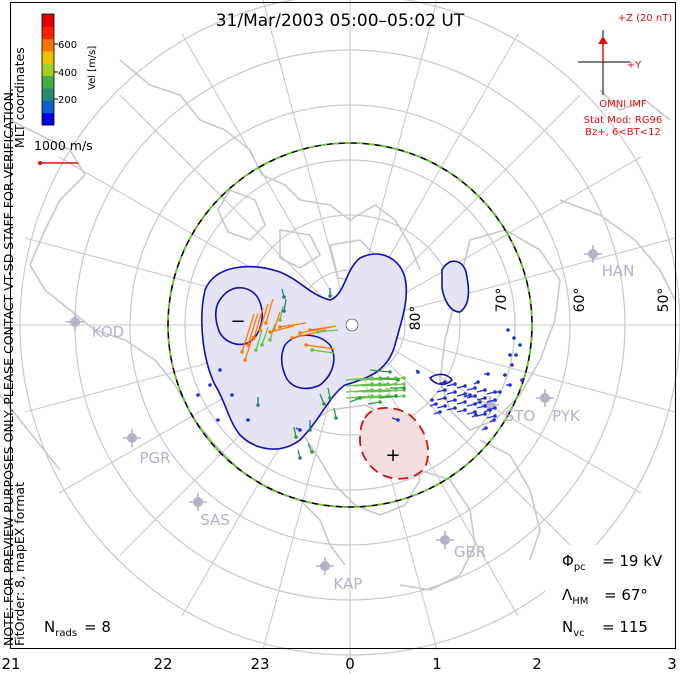 The height and width of the screenshot is (674, 680). What do you see at coordinates (623, 120) in the screenshot?
I see `imf-stat-model: Stat Mod: RG96` at bounding box center [623, 120].